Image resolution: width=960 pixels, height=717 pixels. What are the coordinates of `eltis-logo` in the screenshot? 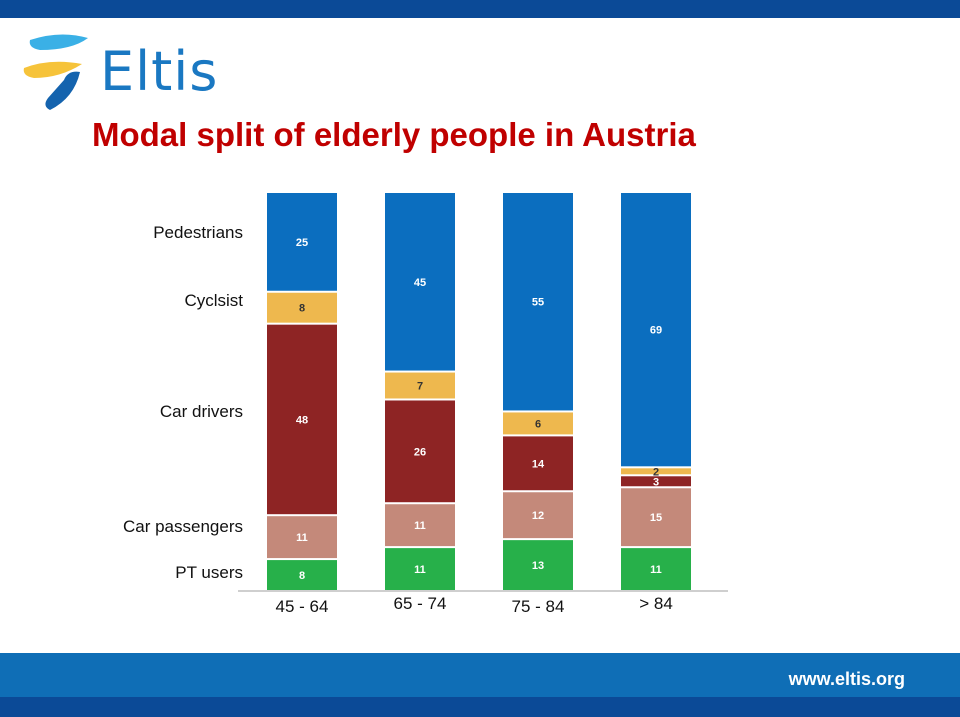 It's located at (135, 73).